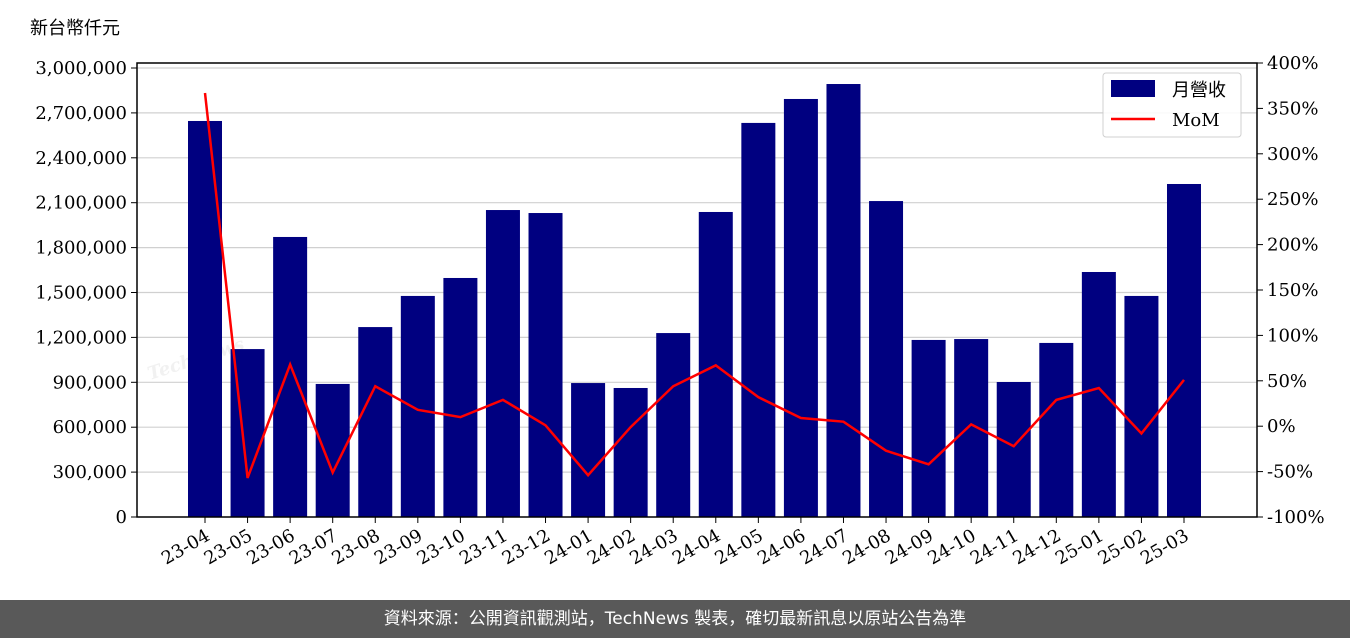  Describe the element at coordinates (994, 547) in the screenshot. I see `x-tick-label: 24-11` at that location.